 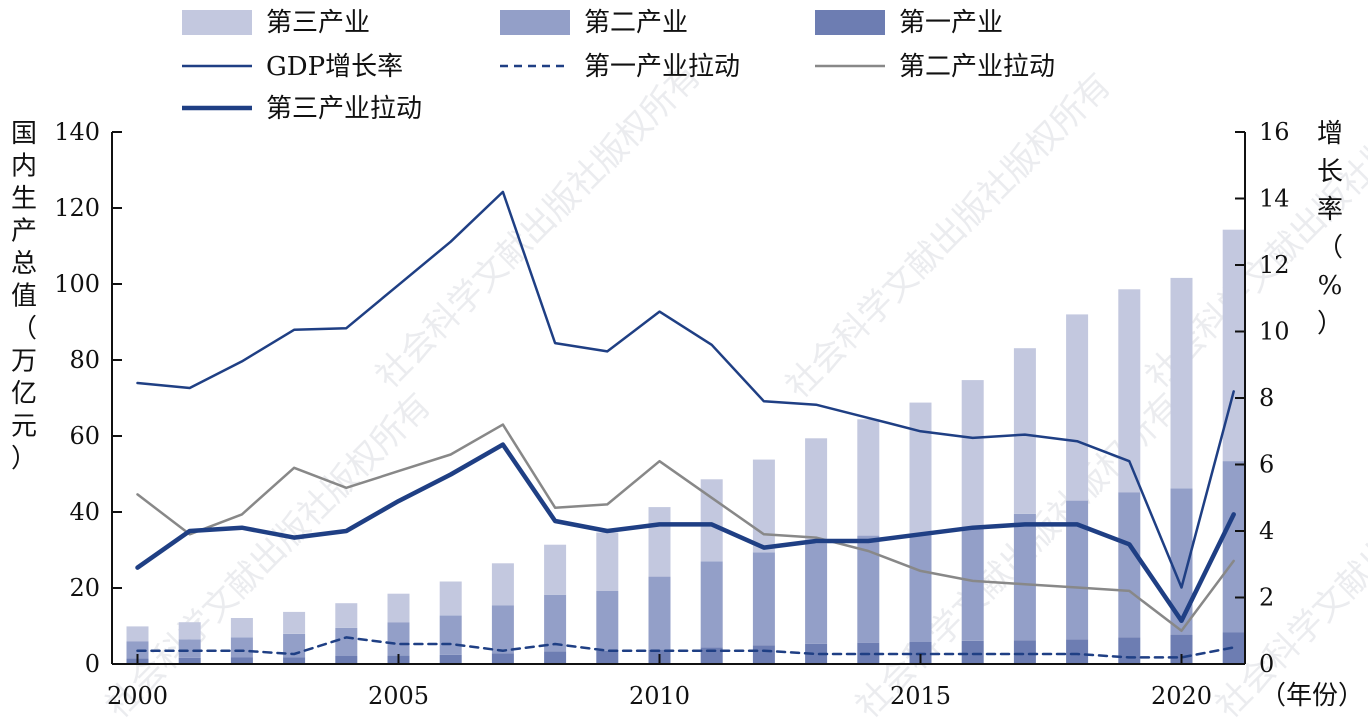 I want to click on bar-1-2016, so click(x=972, y=652).